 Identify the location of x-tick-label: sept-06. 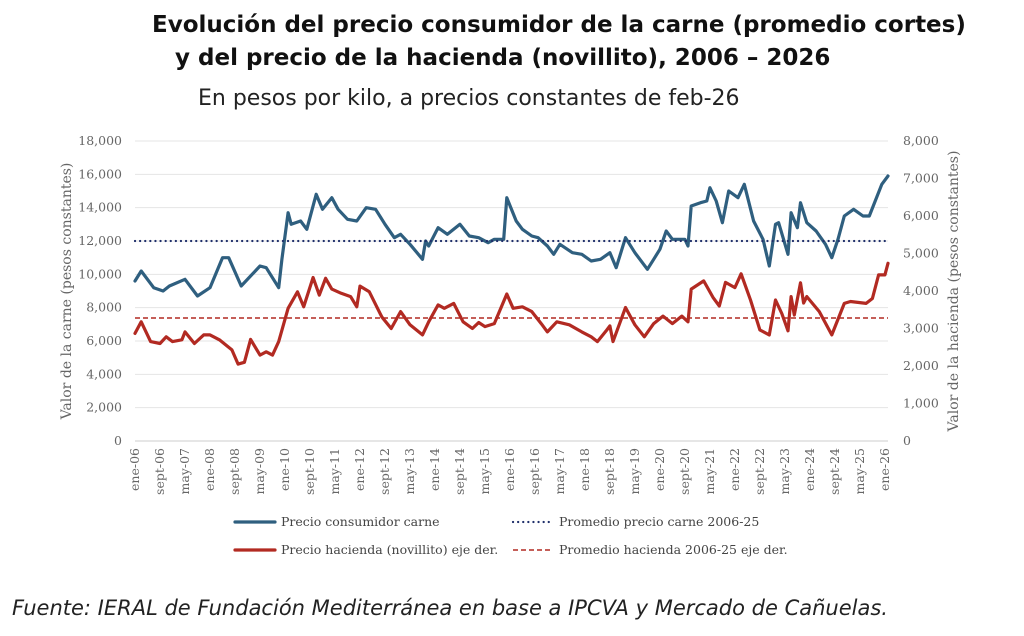
(159, 471).